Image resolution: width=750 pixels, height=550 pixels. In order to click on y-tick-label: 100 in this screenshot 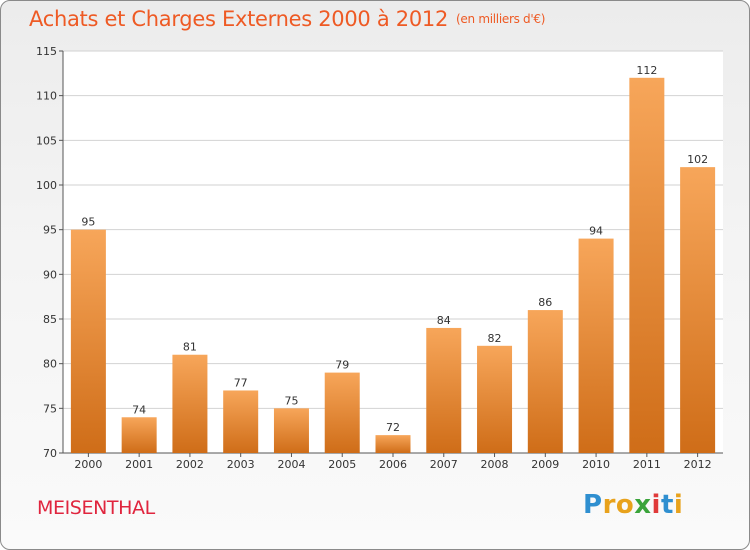, I will do `click(46, 185)`.